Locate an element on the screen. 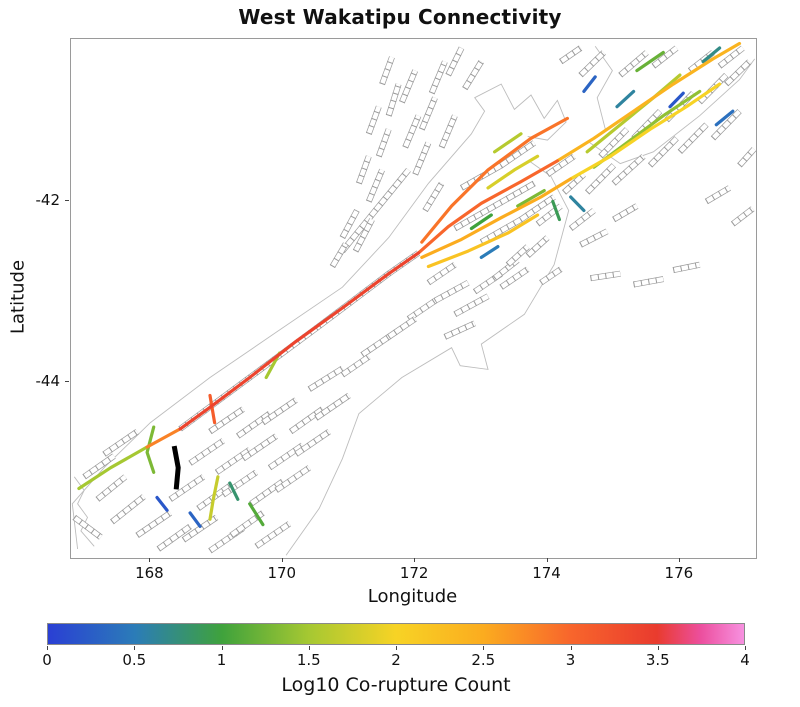 Image resolution: width=800 pixels, height=707 pixels. colorbar-tick-label: 1 is located at coordinates (221, 660).